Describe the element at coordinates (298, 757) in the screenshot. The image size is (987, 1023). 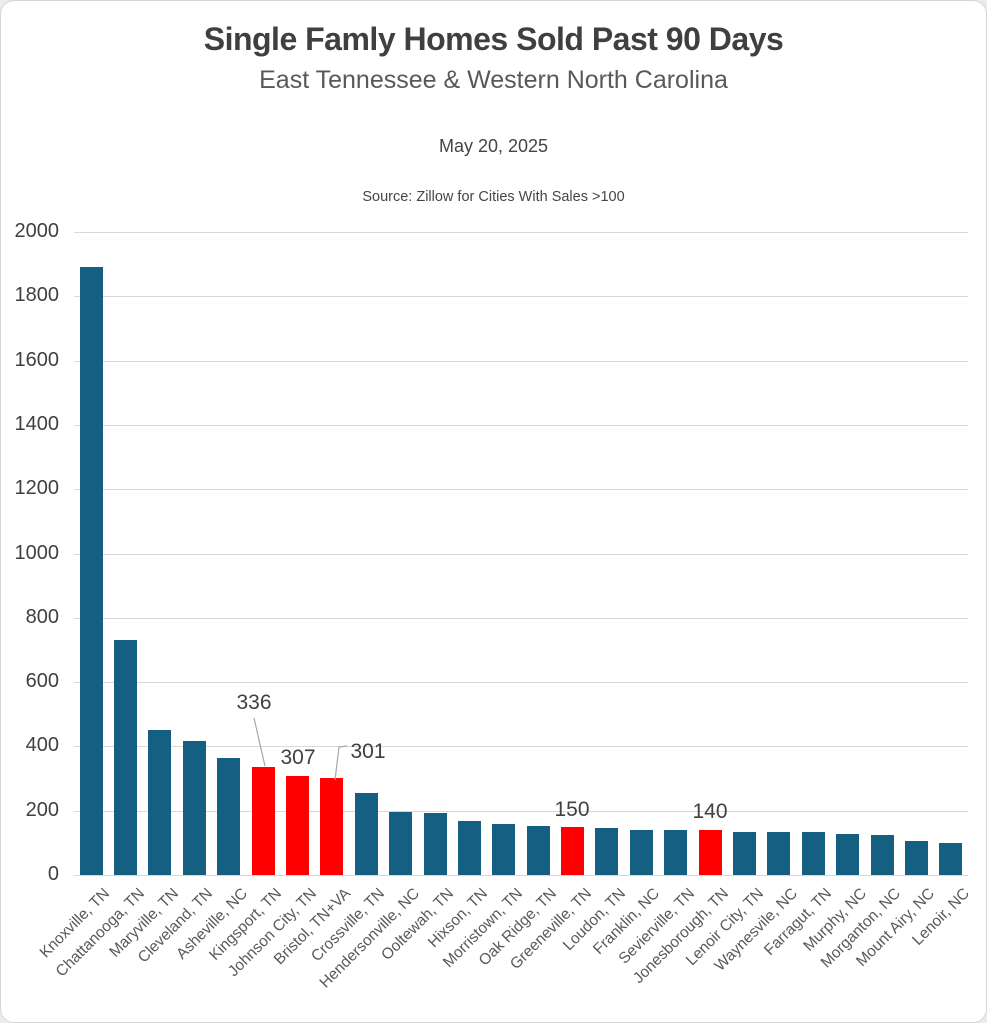
I see `data-label: 307` at that location.